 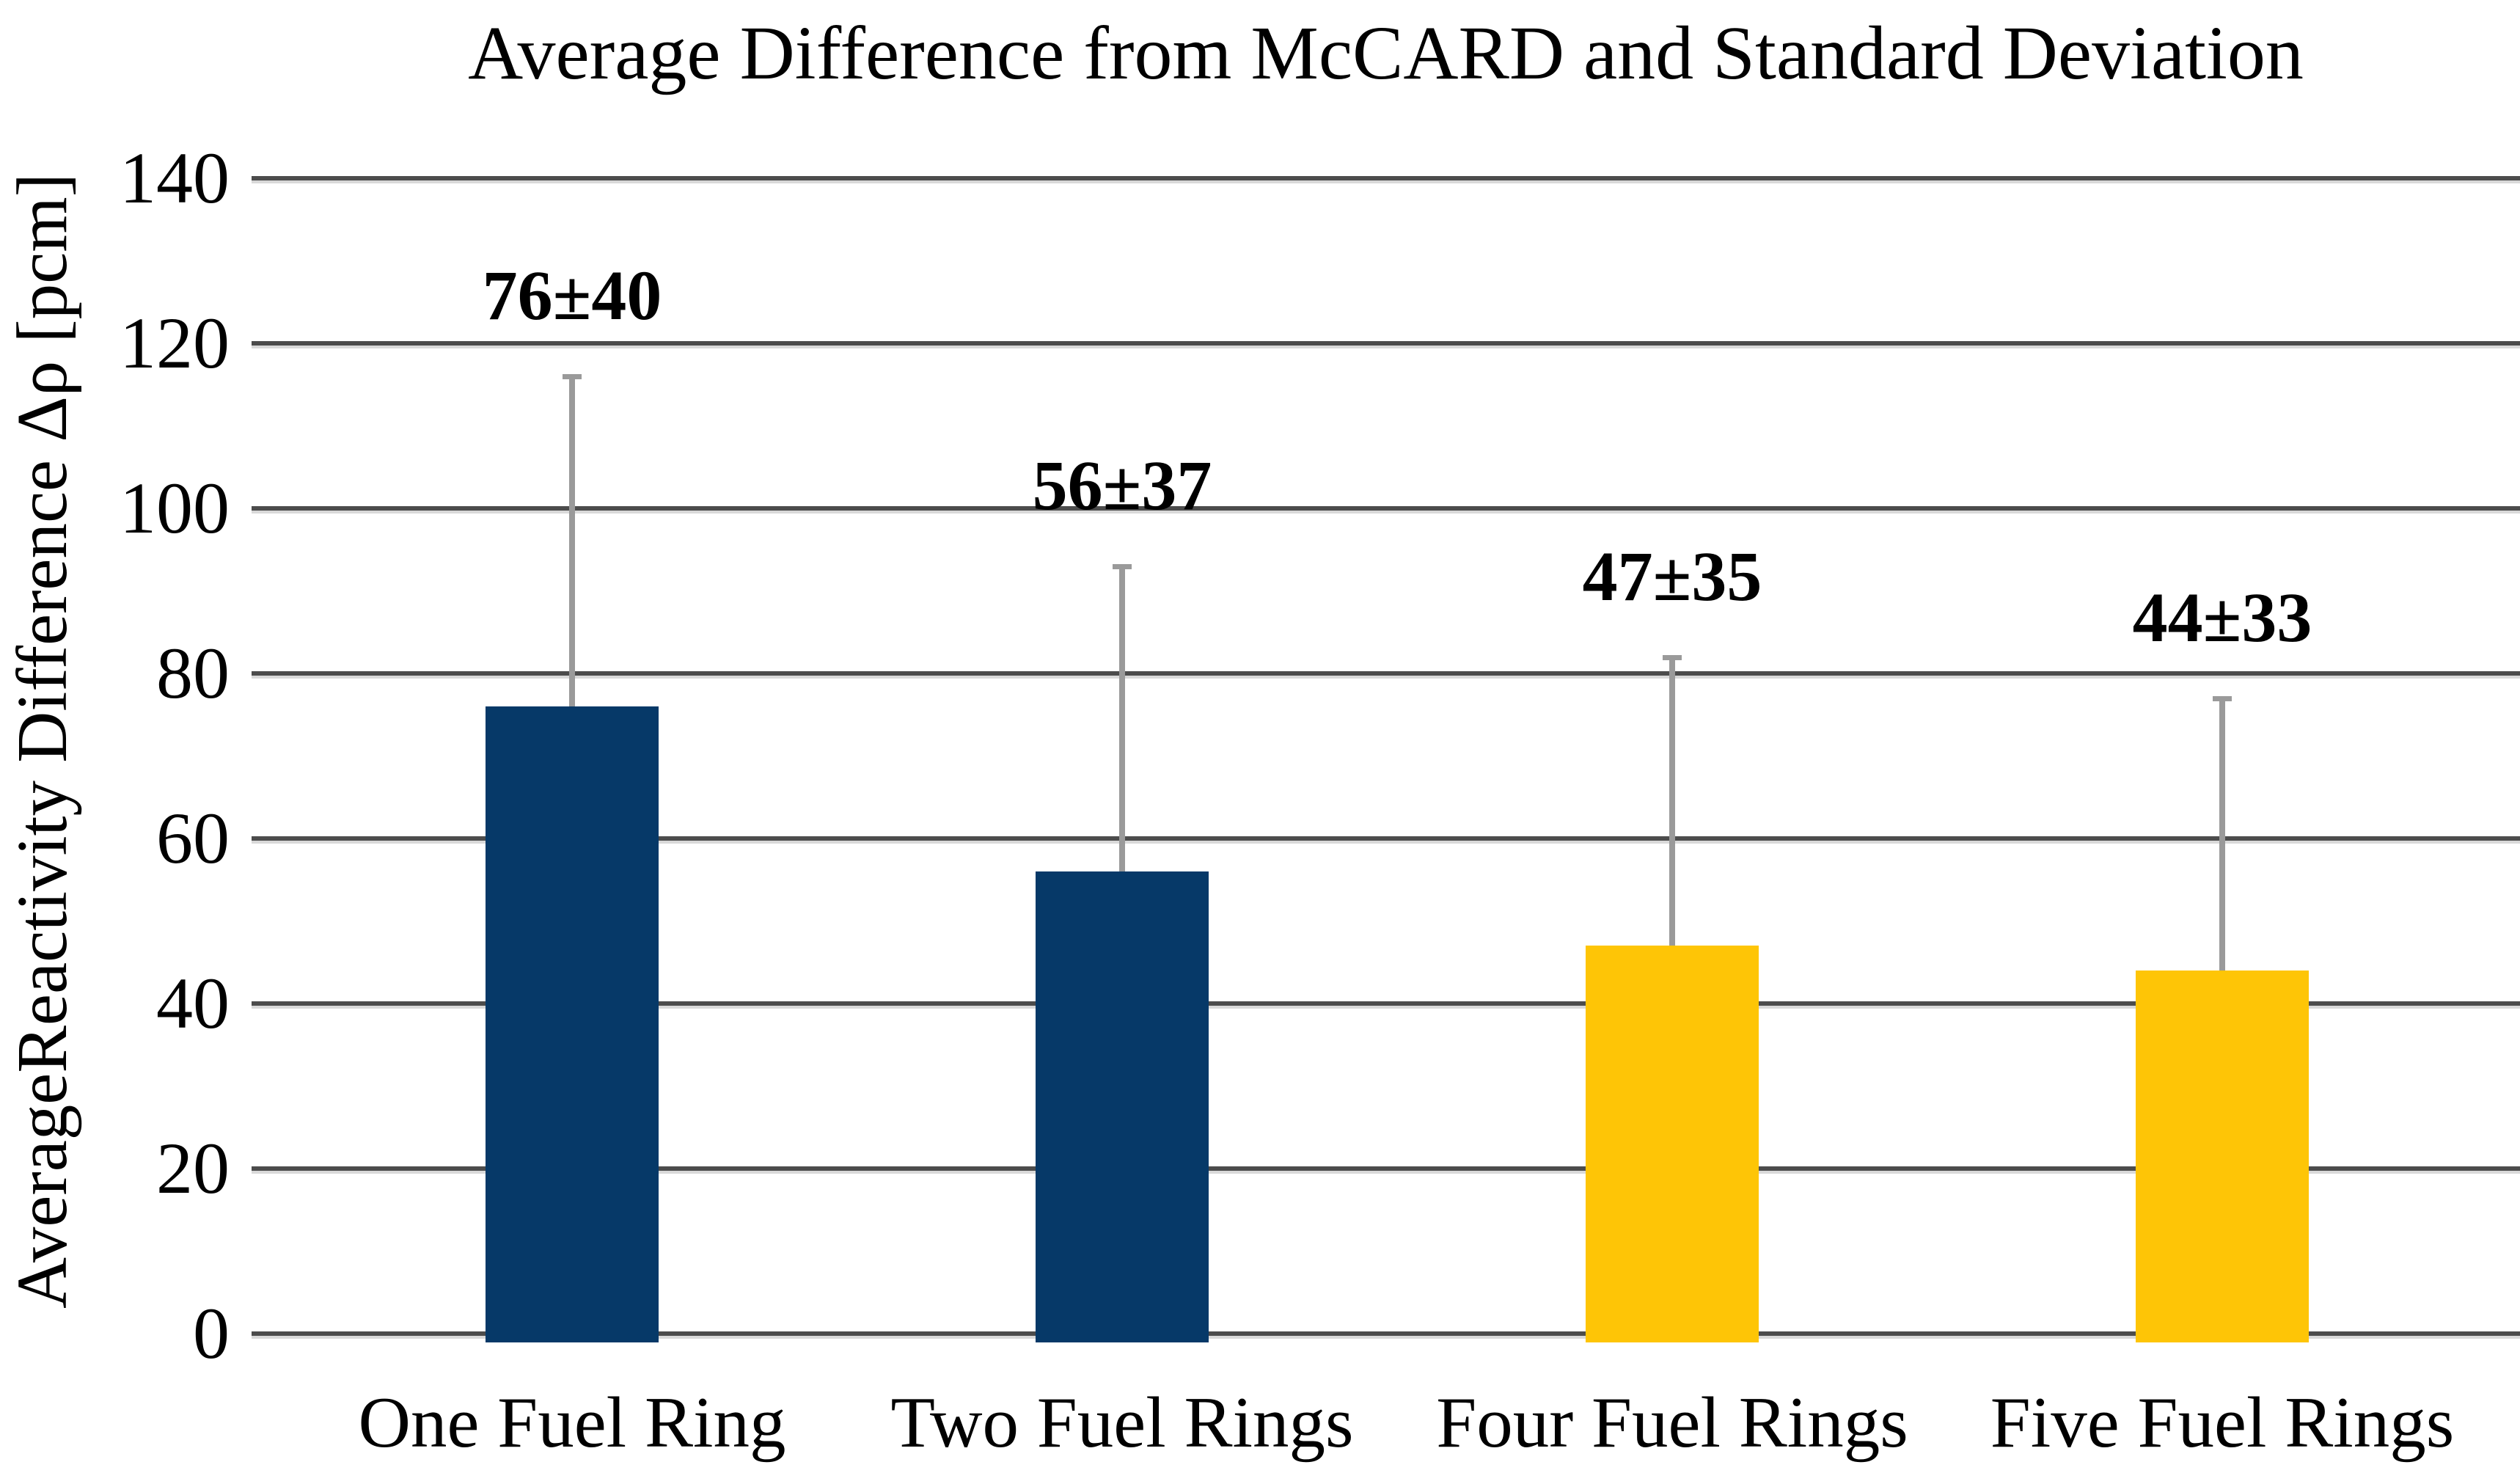 What do you see at coordinates (193, 673) in the screenshot?
I see `y-tick-label: 80` at bounding box center [193, 673].